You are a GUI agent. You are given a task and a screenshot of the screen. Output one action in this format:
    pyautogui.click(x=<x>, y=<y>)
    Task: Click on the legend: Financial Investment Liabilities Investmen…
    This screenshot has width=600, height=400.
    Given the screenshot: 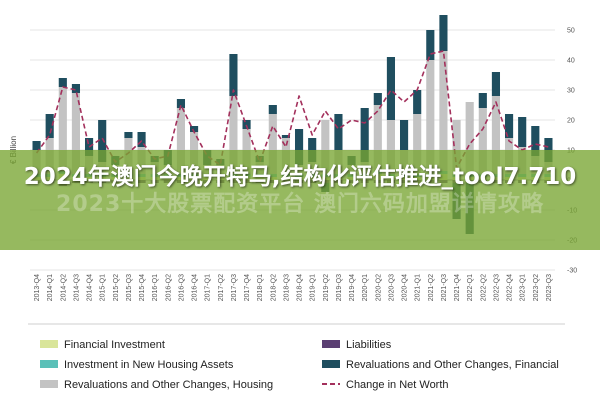 What is the action you would take?
    pyautogui.click(x=299, y=365)
    